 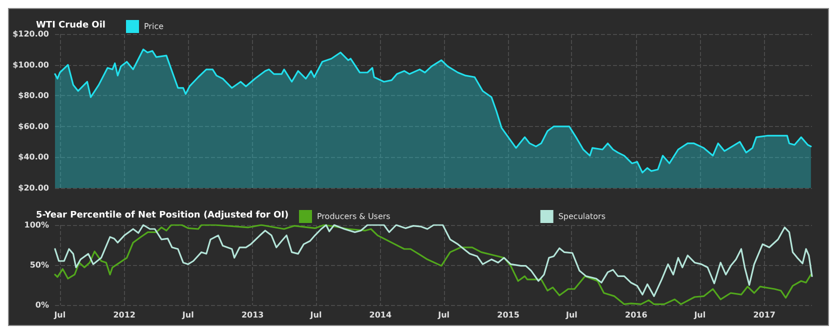 What do you see at coordinates (34, 95) in the screenshot?
I see `y-tick-label: $80.00` at bounding box center [34, 95].